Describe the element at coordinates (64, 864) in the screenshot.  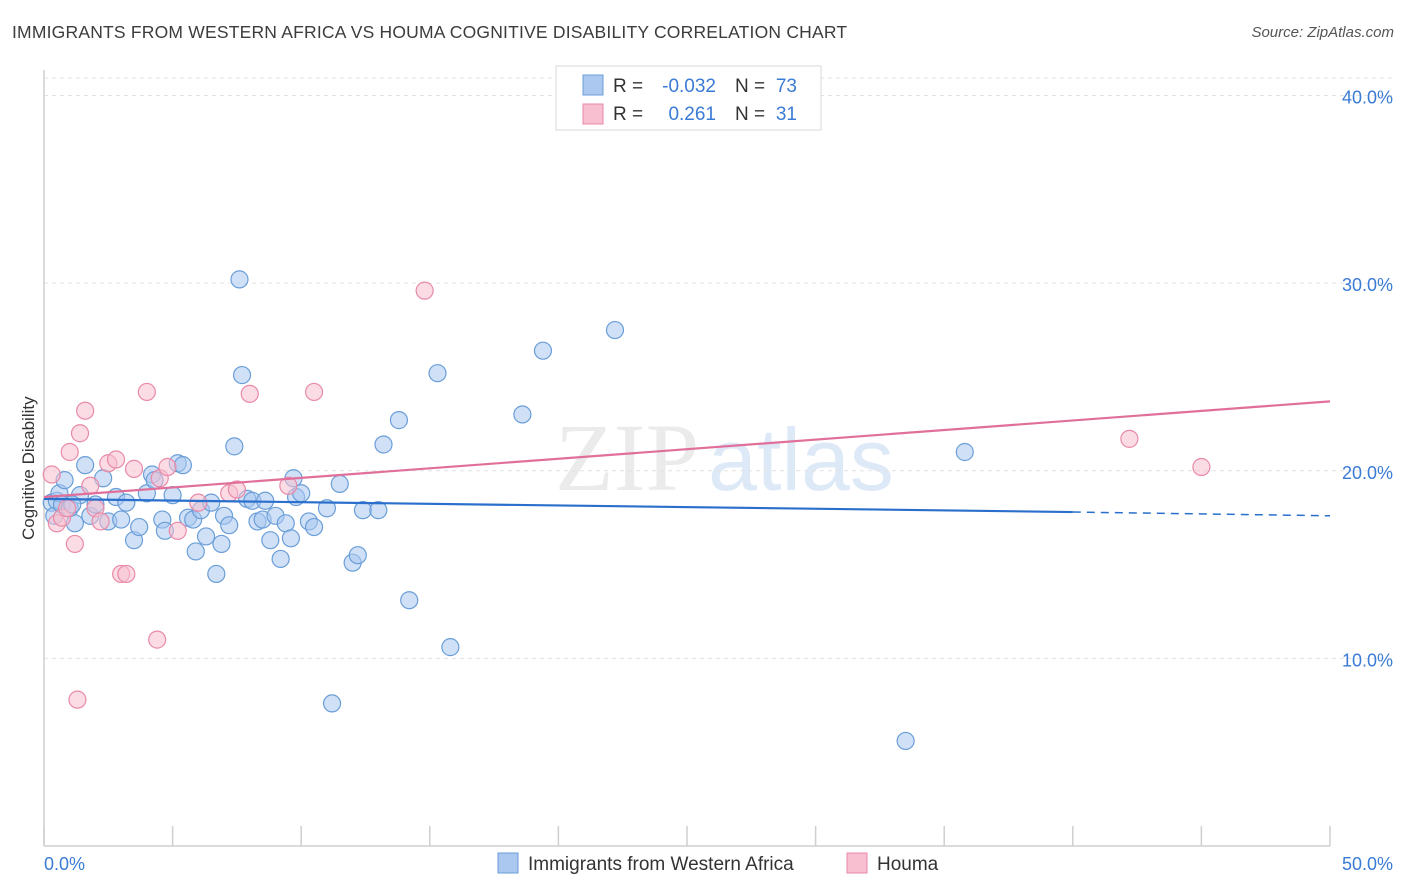
I see `x-tick-label-min: 0.0%` at that location.